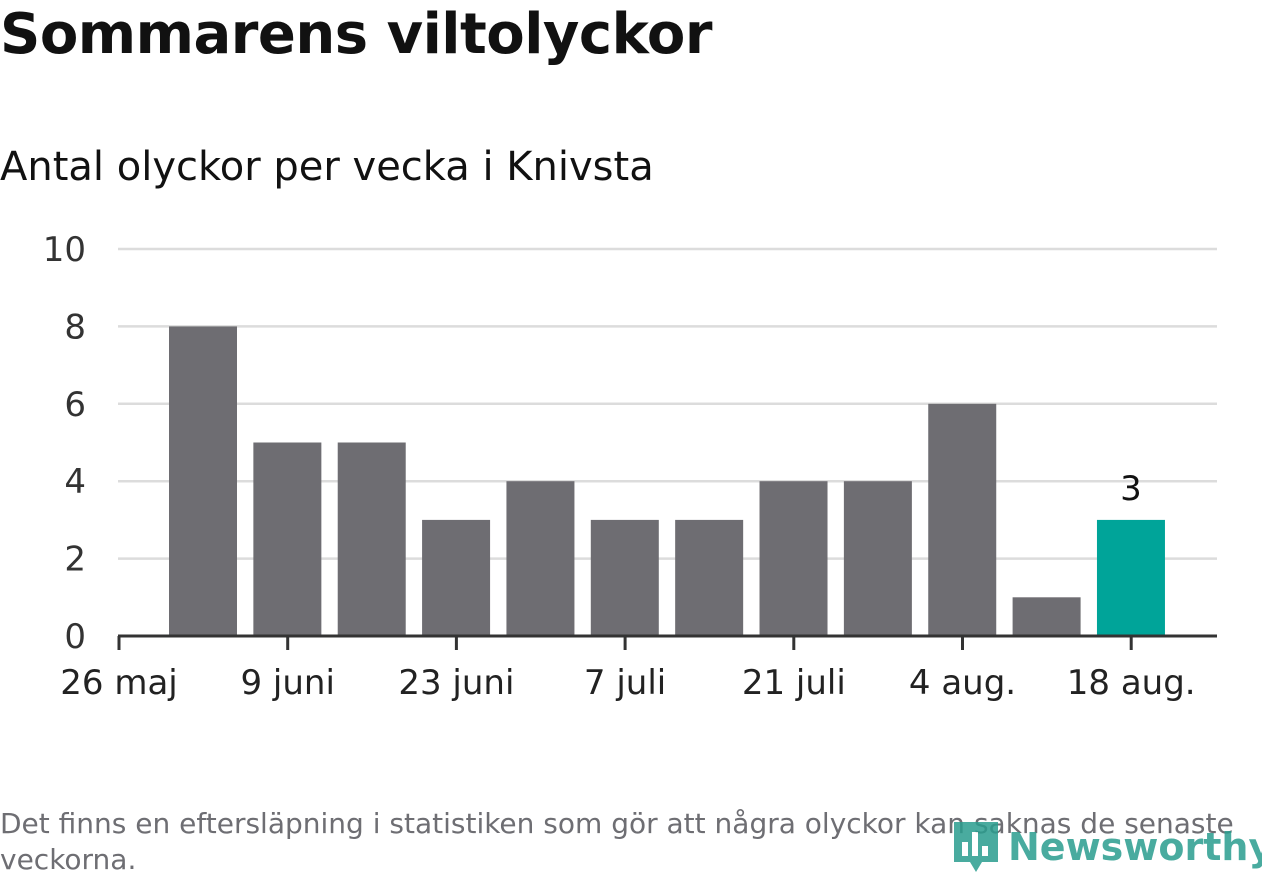 This screenshot has width=1262, height=879. What do you see at coordinates (64, 250) in the screenshot?
I see `y-tick-label: 10` at bounding box center [64, 250].